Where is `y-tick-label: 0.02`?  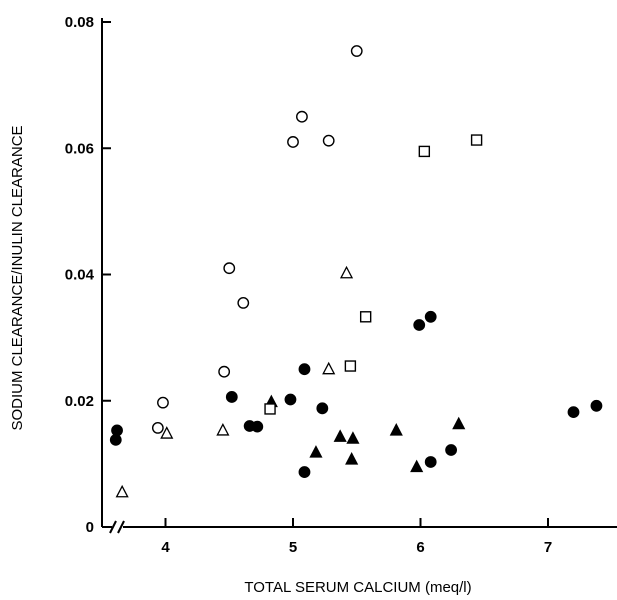
y-tick-label: 0.02 is located at coordinates (79, 401).